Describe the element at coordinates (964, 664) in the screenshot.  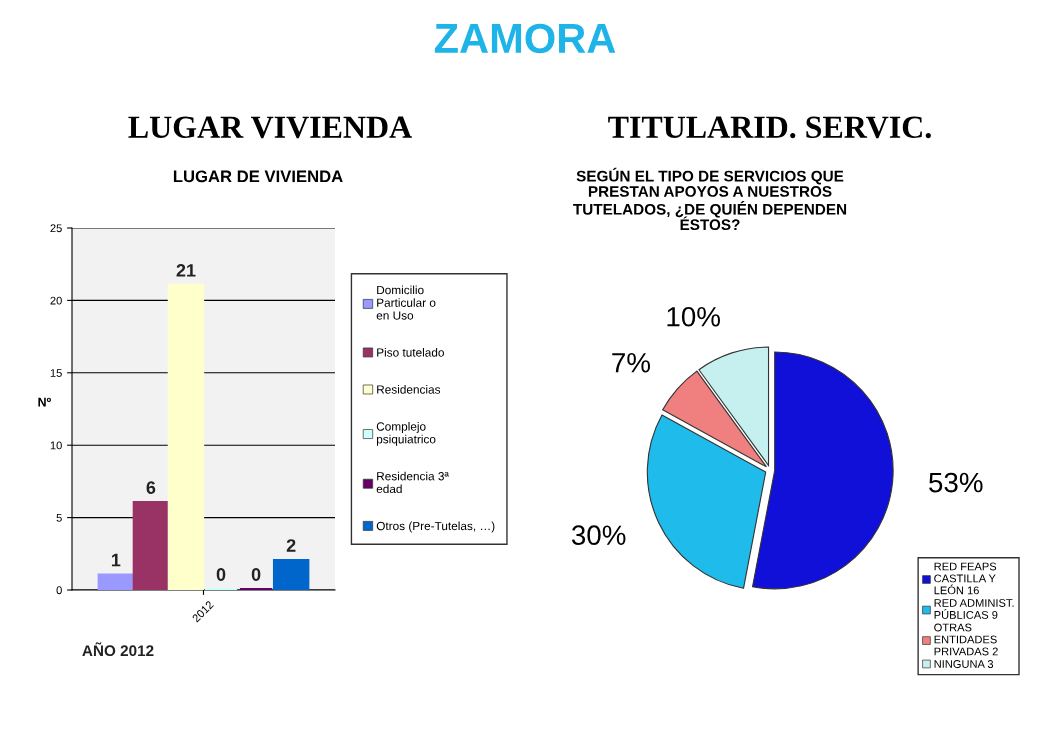
I see `legend-label: NINGUNA 3` at that location.